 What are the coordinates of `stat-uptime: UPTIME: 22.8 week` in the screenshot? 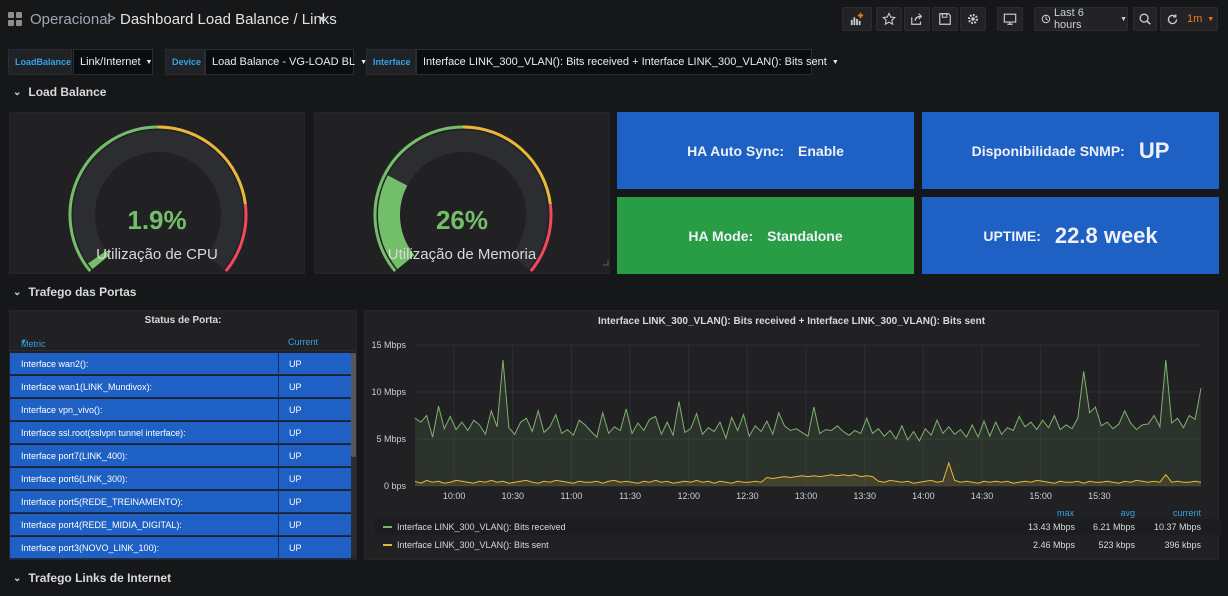 It's located at (1070, 235).